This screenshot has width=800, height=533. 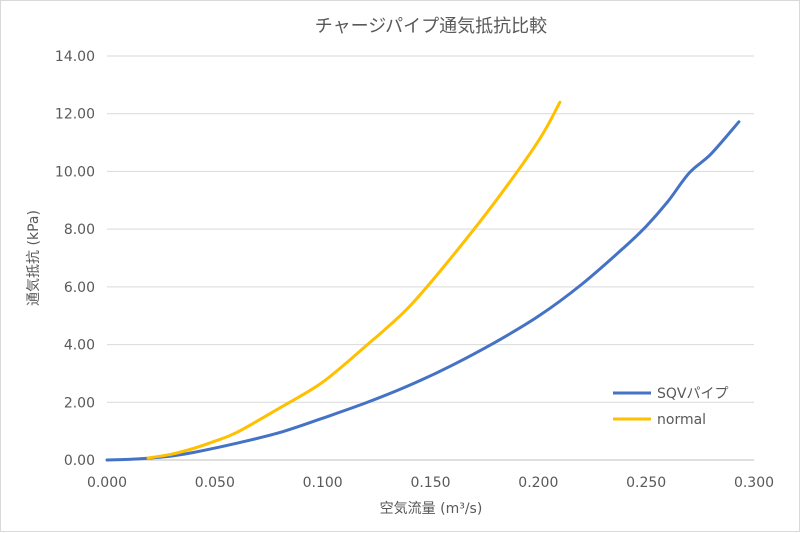 I want to click on x-axis-title: 空気流量 (m³/s), so click(x=431, y=509).